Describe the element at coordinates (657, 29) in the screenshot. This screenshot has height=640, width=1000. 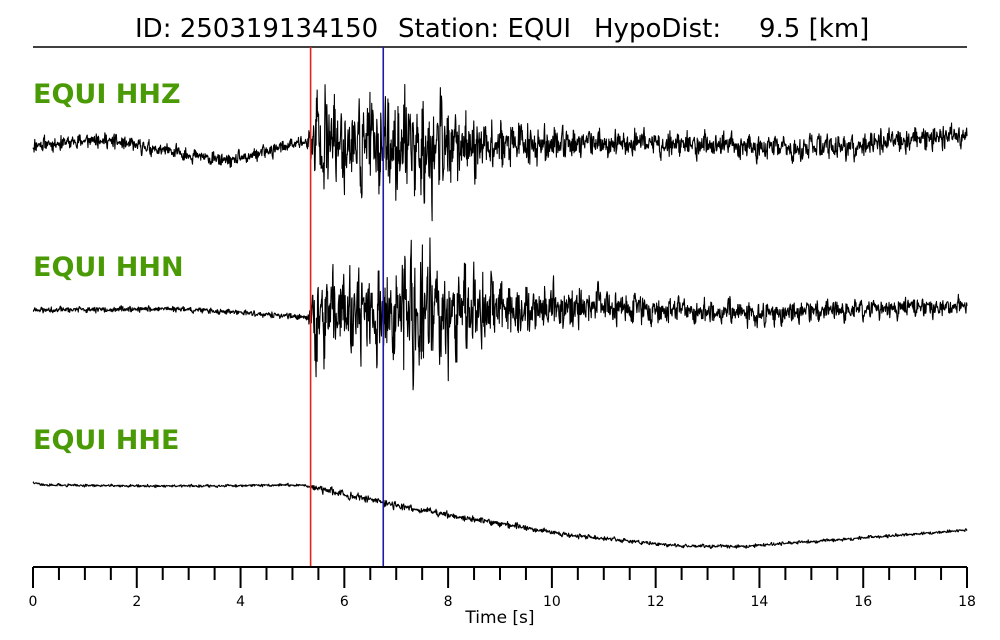
I see `hypodist-label: HypoDist:` at that location.